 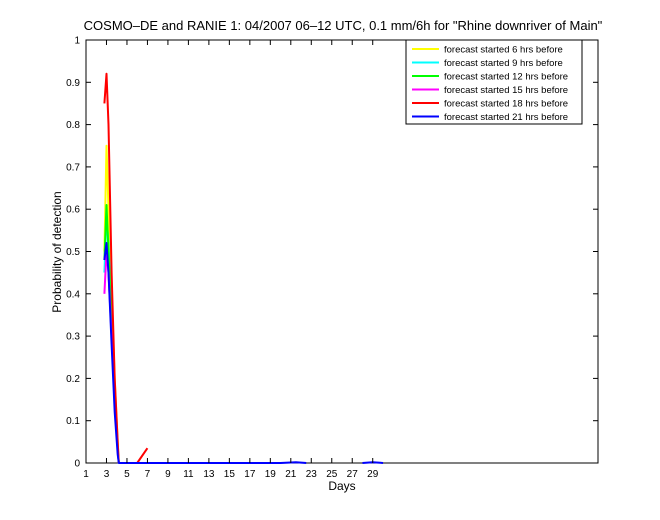 I want to click on x-tick-label: 21, so click(x=291, y=474).